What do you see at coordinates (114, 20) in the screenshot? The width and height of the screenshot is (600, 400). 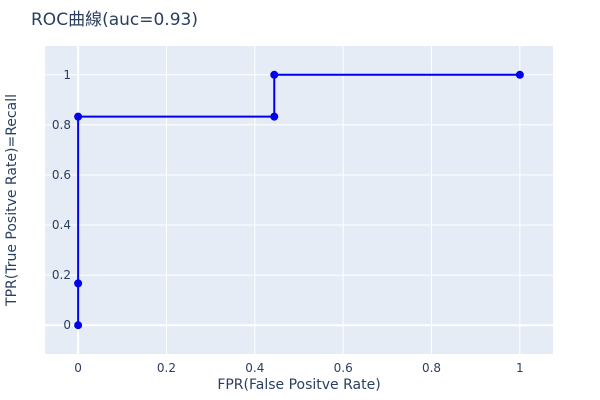 I see `chart-title: ROC曲線(auc=0.93)` at bounding box center [114, 20].